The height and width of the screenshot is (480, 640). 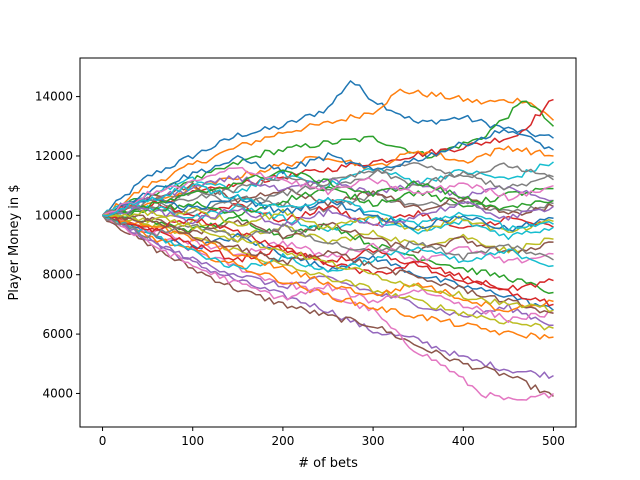 What do you see at coordinates (57, 334) in the screenshot?
I see `y-tick-label: 6000` at bounding box center [57, 334].